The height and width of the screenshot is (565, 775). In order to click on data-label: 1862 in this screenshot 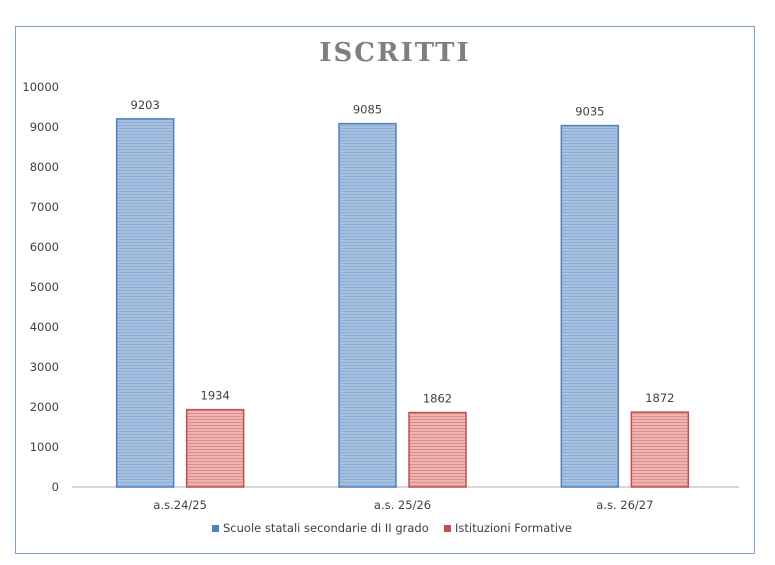, I will do `click(437, 399)`.